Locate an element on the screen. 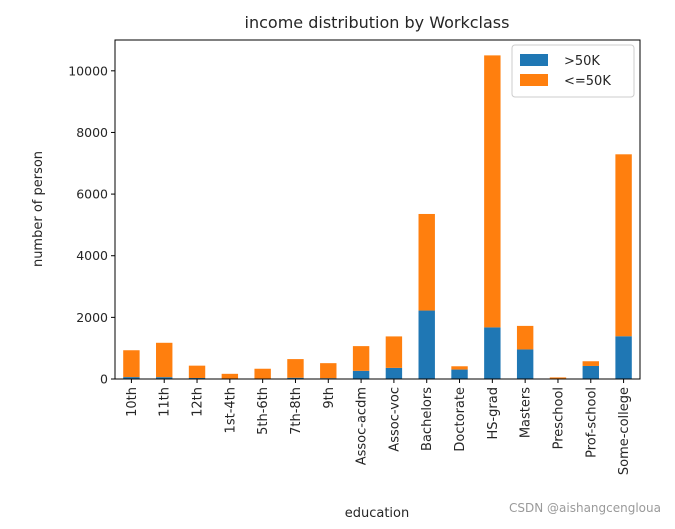 The width and height of the screenshot is (675, 529). x-tick-label: 9th is located at coordinates (329, 398).